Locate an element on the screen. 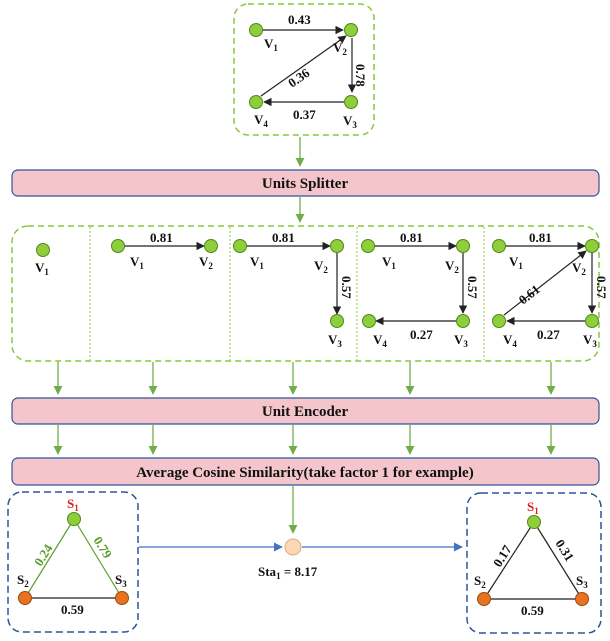 This screenshot has height=641, width=610. units-splitter-label: Units Splitter is located at coordinates (305, 184).